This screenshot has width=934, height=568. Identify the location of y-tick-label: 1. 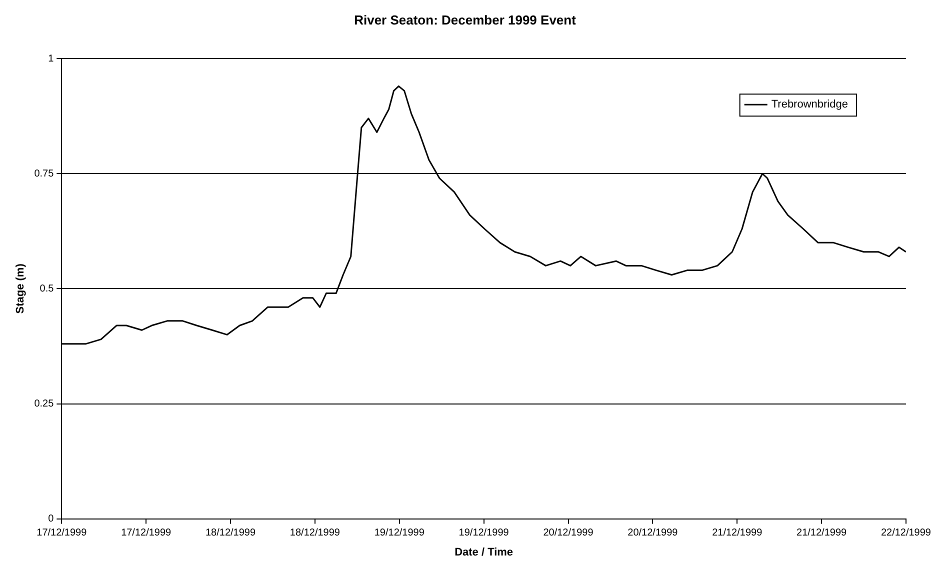
(51, 58).